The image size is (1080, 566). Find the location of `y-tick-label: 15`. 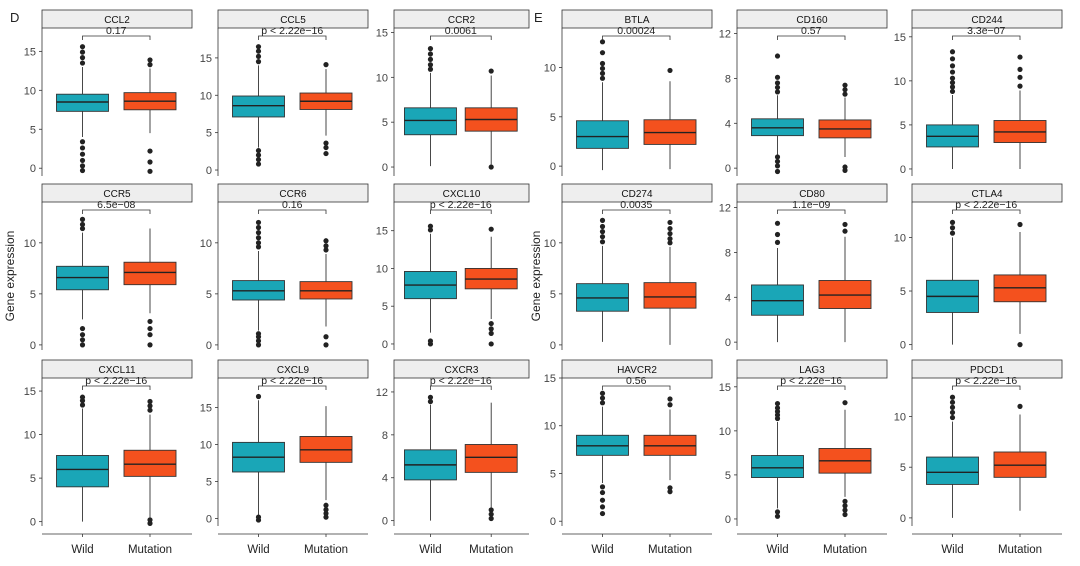

y-tick-label: 15 is located at coordinates (30, 52).